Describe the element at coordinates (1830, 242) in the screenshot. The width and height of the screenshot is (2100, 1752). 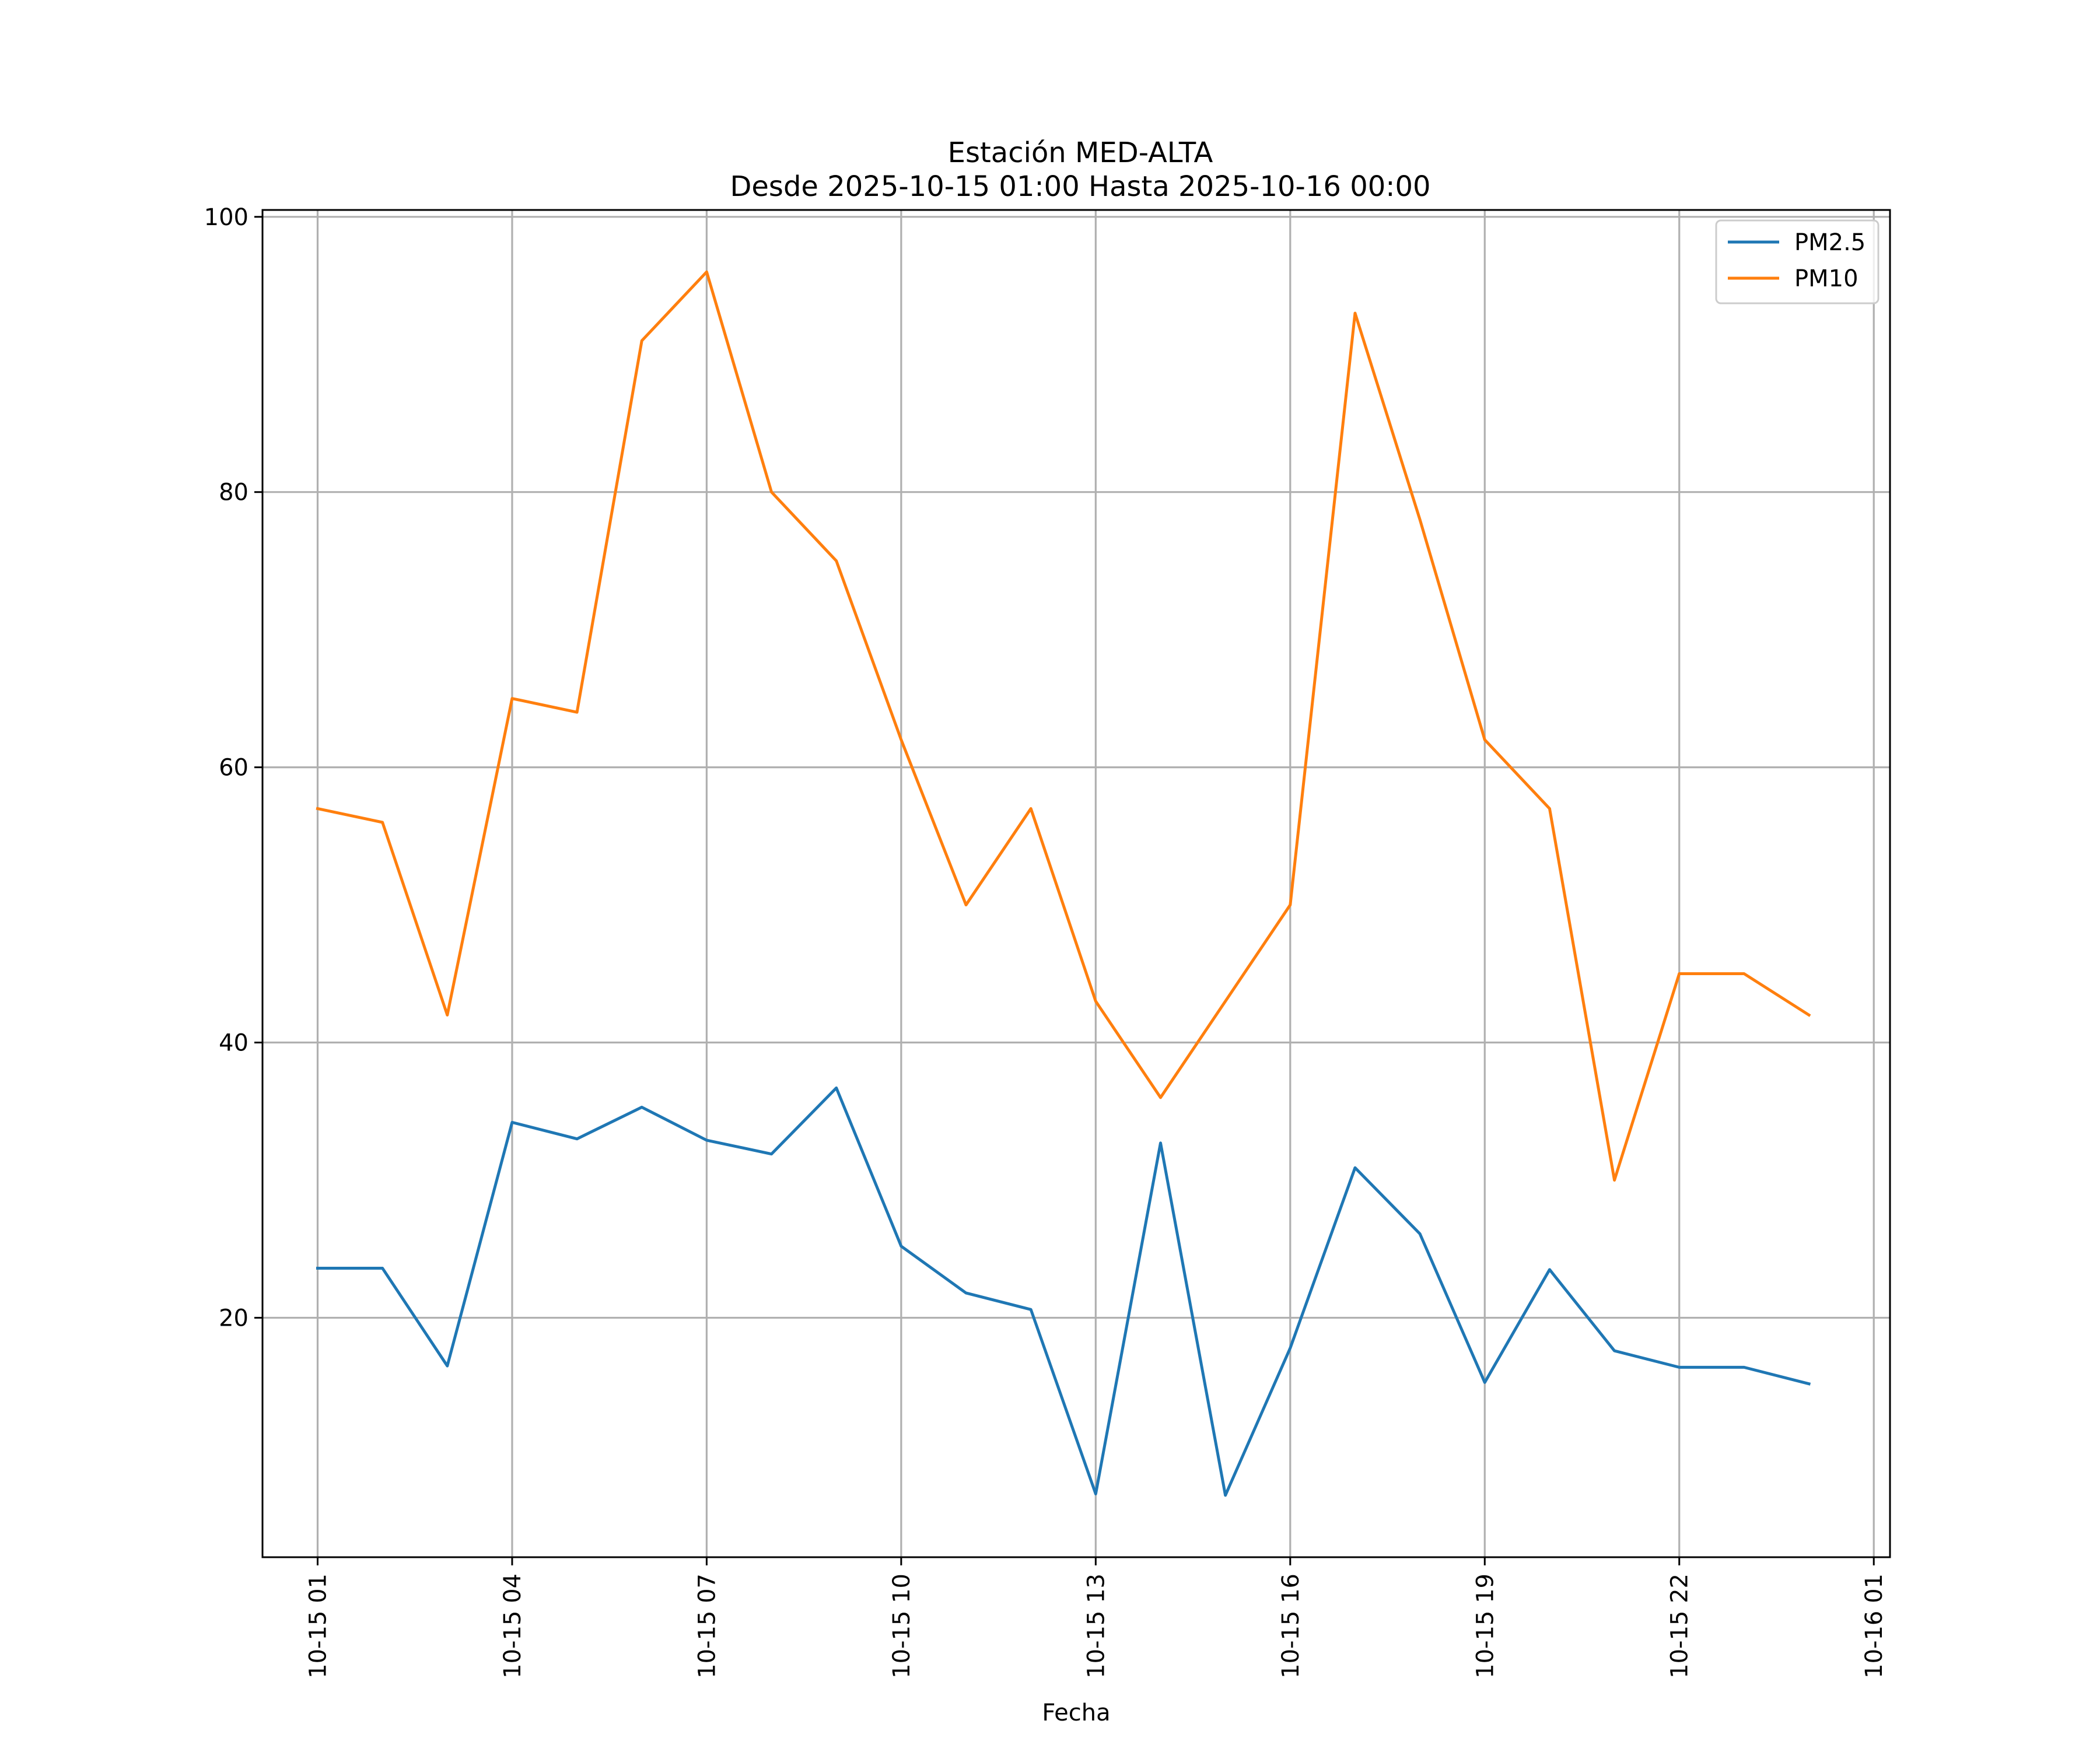
I see `legend-label-pm25: PM2.5` at that location.